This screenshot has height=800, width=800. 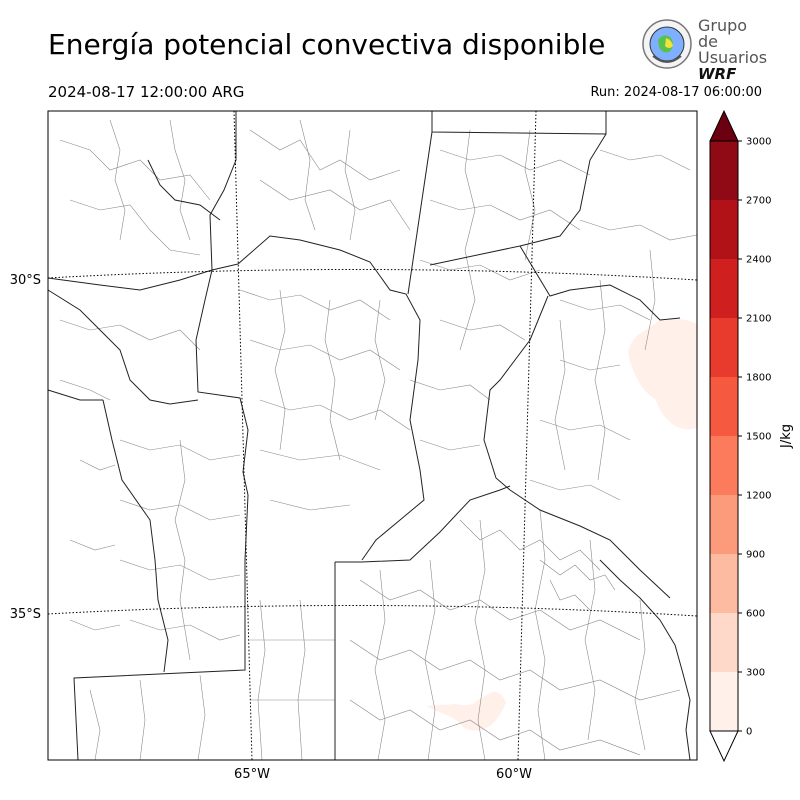 What do you see at coordinates (740, 436) in the screenshot?
I see `colorbar: 0 300 600 900 1200 1500 1800 2100 2400 2700 3000` at bounding box center [740, 436].